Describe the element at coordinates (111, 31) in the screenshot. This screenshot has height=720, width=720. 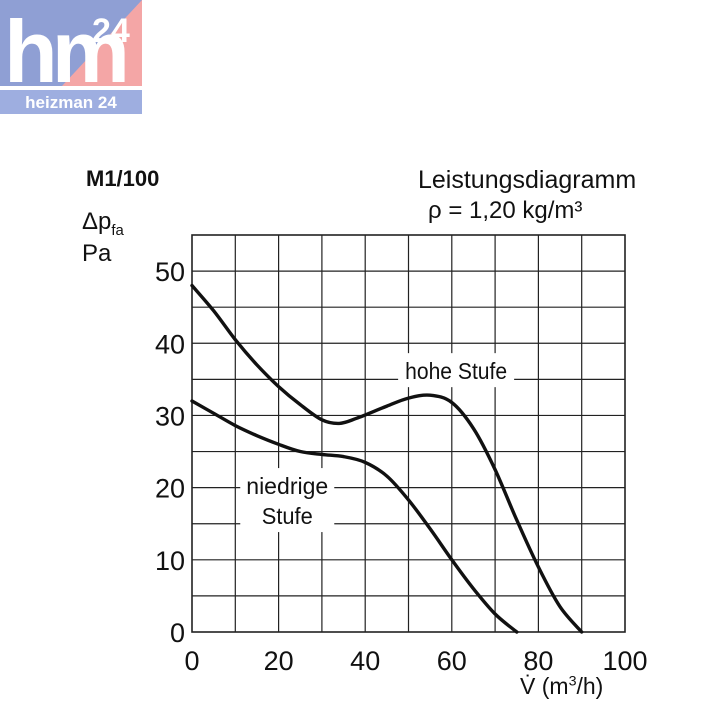
I see `logo-badge: 24` at that location.